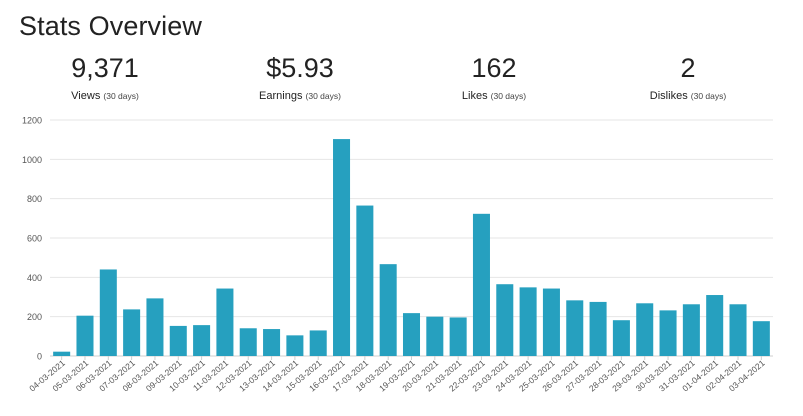  What do you see at coordinates (323, 96) in the screenshot?
I see `stat-earnings-period: (30 days)` at bounding box center [323, 96].